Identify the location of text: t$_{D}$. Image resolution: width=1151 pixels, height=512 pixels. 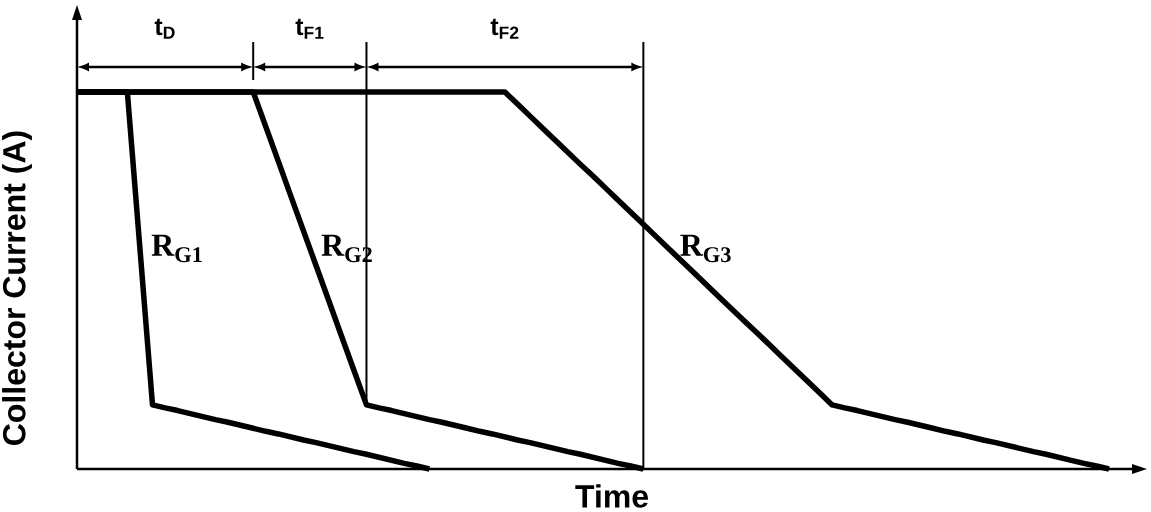
(164, 28).